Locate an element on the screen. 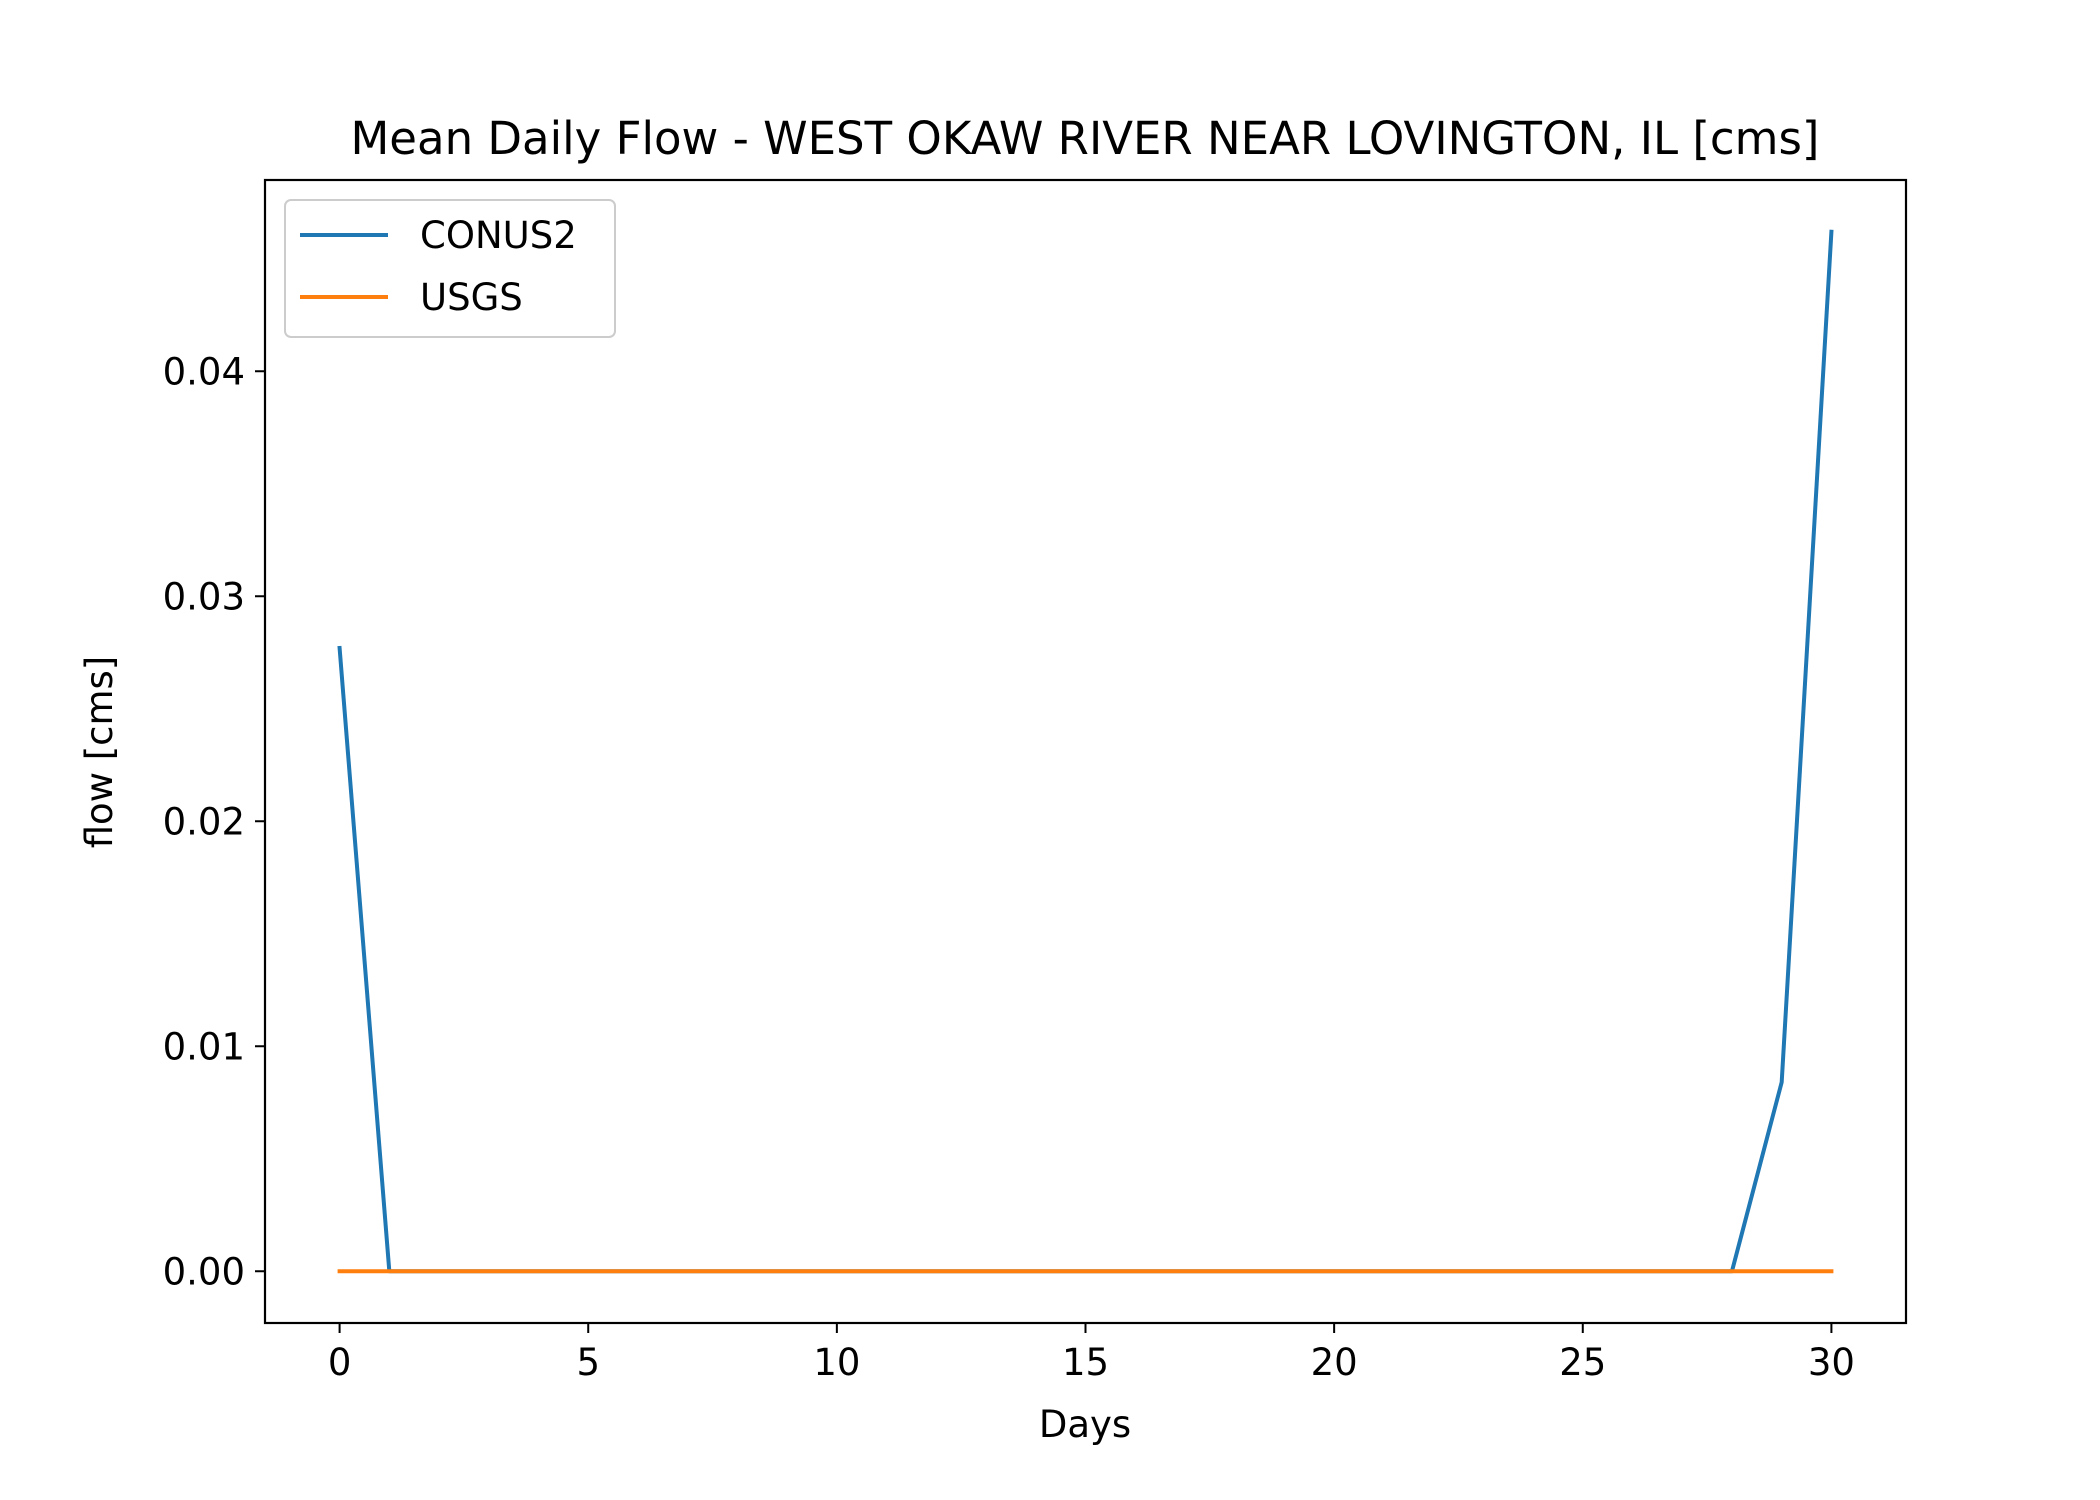 This screenshot has height=1500, width=2100. x-axis: 0 5 10 15 20 25 30 is located at coordinates (1091, 1353).